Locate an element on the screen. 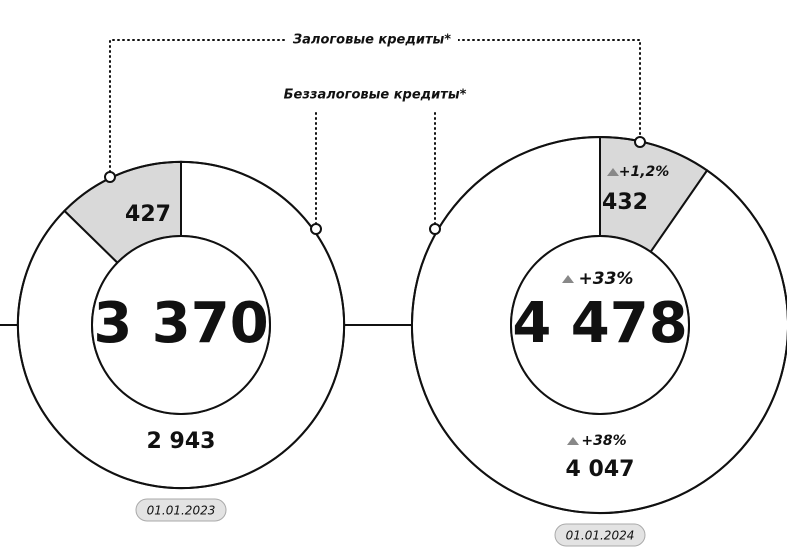 The image size is (787, 549). category-label: Залоговые кредиты* is located at coordinates (372, 40).